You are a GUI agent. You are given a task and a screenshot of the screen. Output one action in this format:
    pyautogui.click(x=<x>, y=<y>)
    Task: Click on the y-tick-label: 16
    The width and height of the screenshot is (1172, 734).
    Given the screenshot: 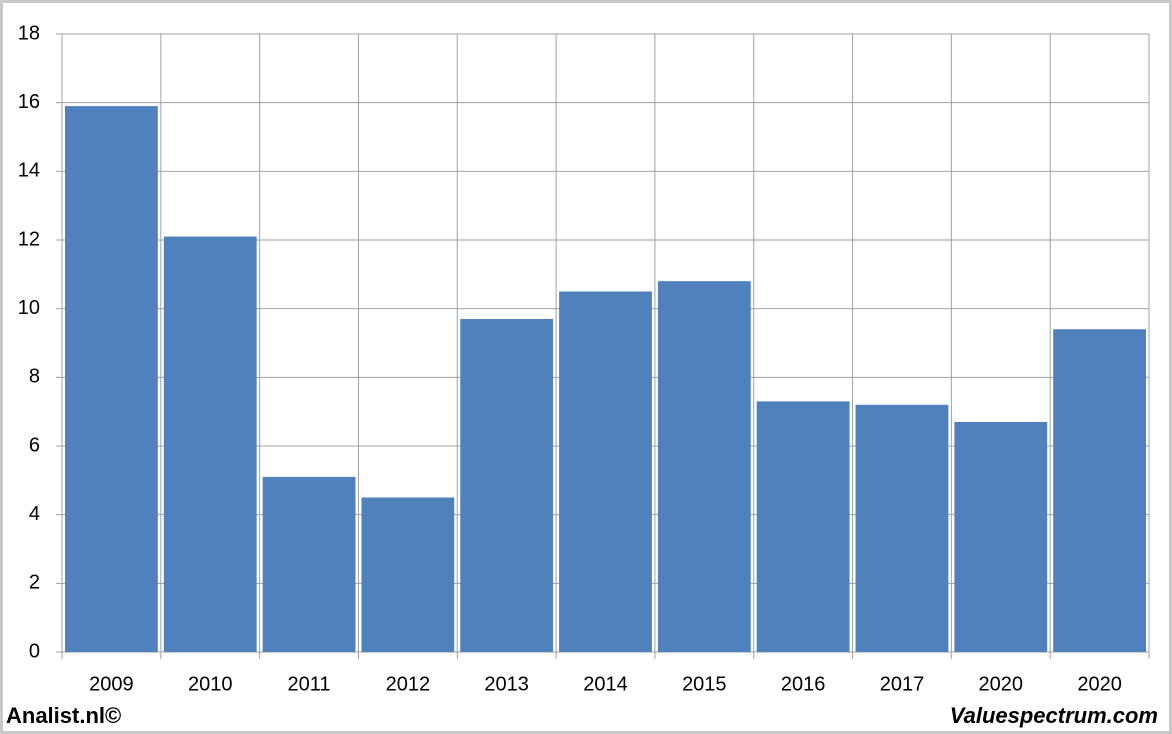 What is the action you would take?
    pyautogui.click(x=29, y=102)
    